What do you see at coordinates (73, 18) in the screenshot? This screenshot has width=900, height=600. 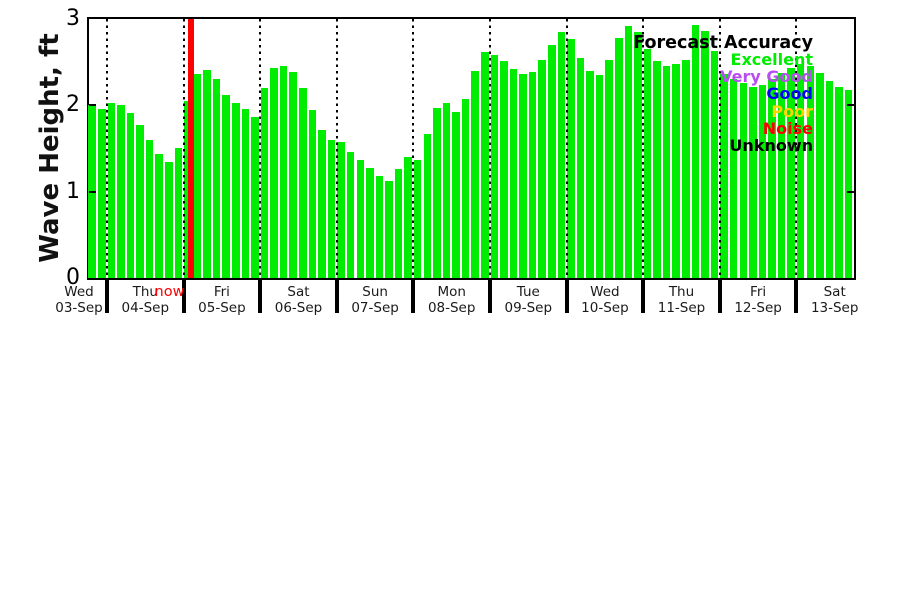 I see `y-tick-label: 3` at bounding box center [73, 18].